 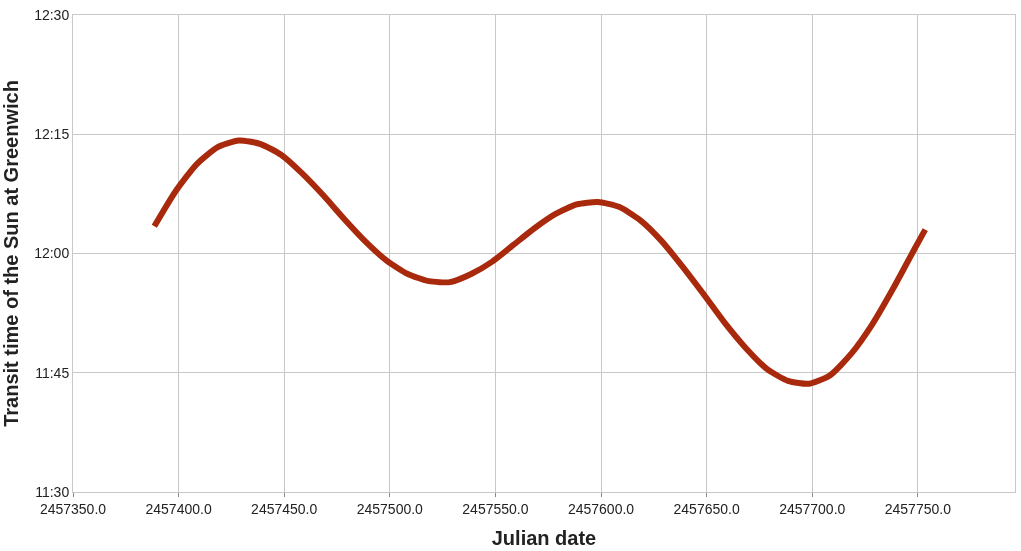 I want to click on x-tick-label: 2457350.0, so click(x=73, y=508).